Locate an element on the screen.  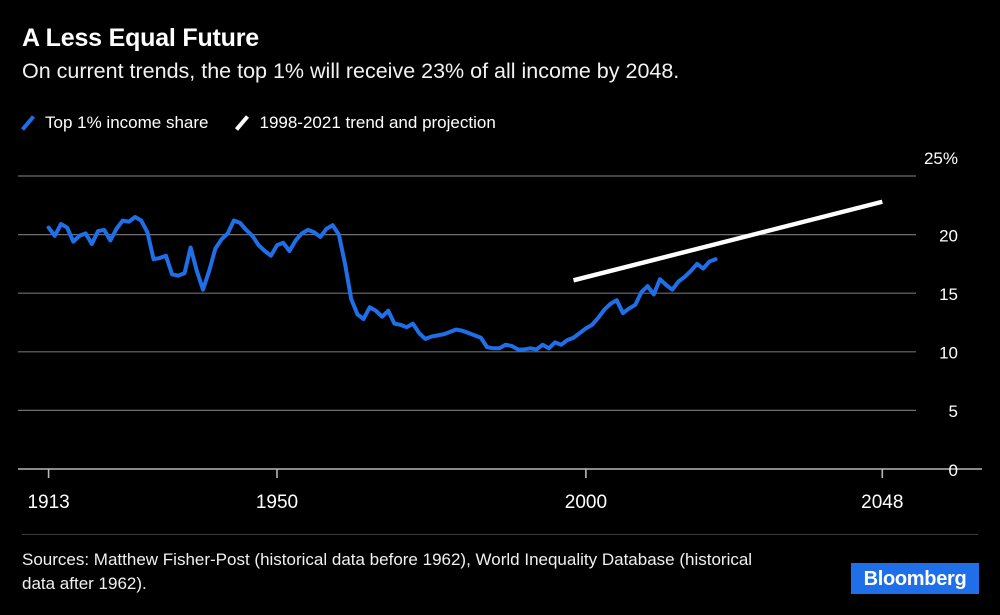
series-line-top-1-percent is located at coordinates (382, 283).